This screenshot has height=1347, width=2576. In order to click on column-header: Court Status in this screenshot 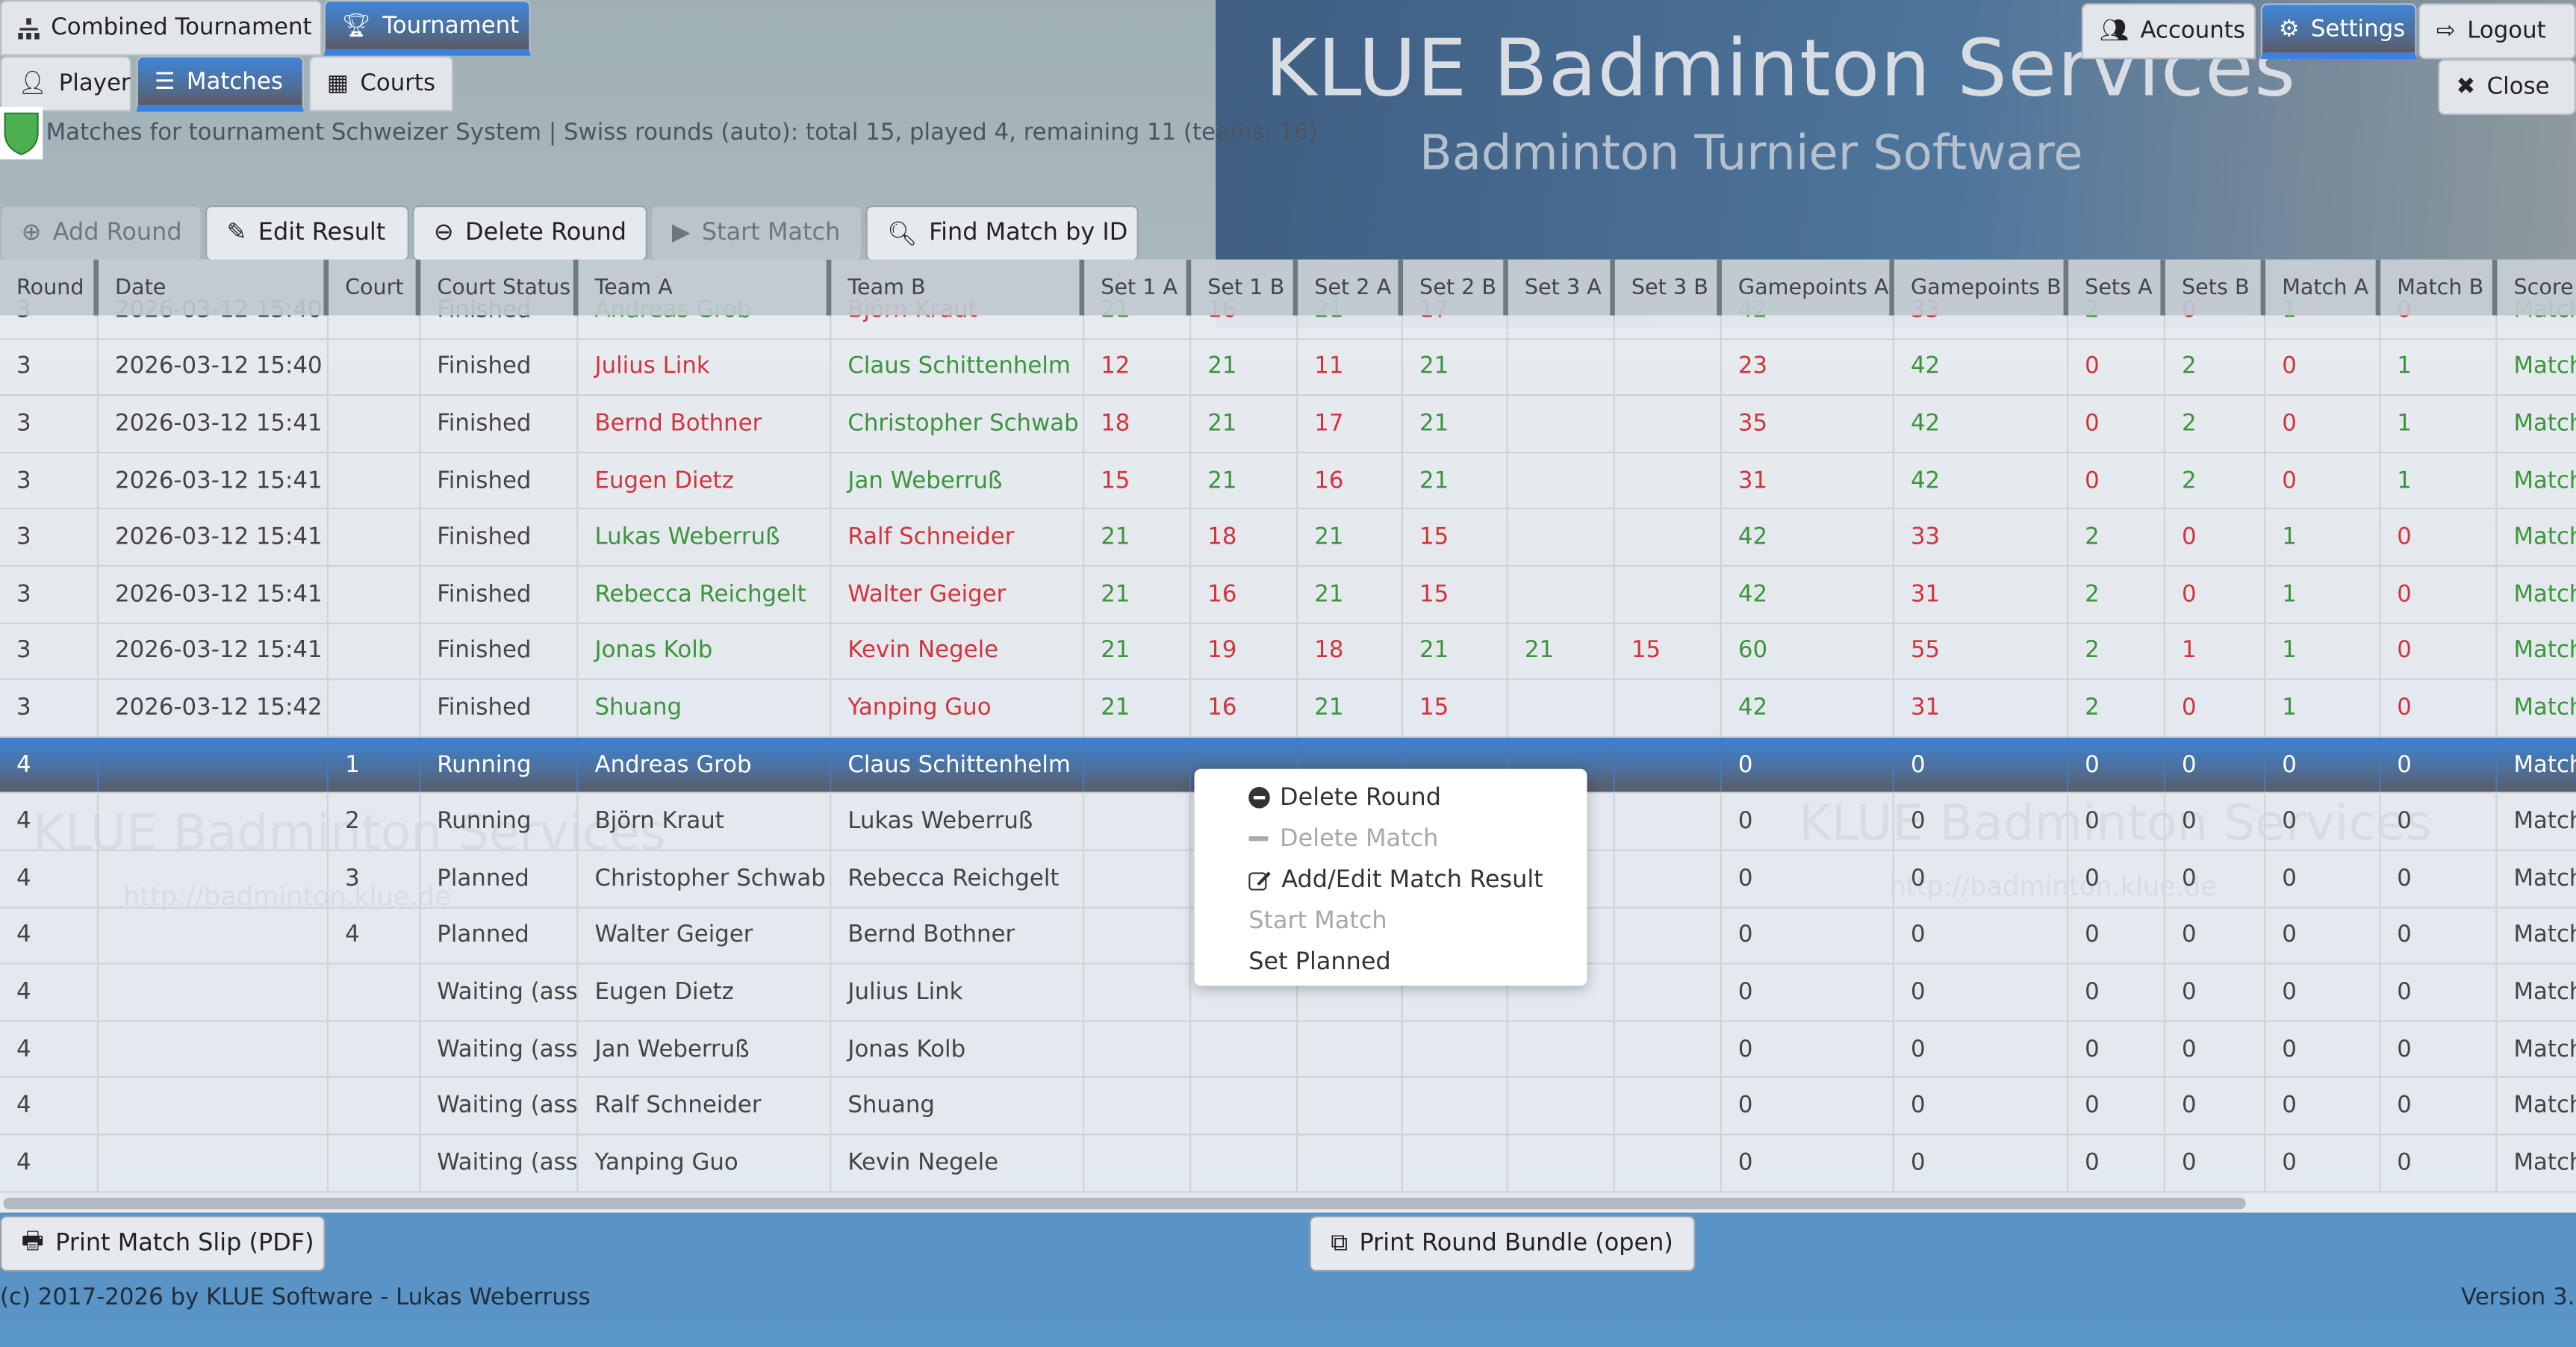, I will do `click(499, 287)`.